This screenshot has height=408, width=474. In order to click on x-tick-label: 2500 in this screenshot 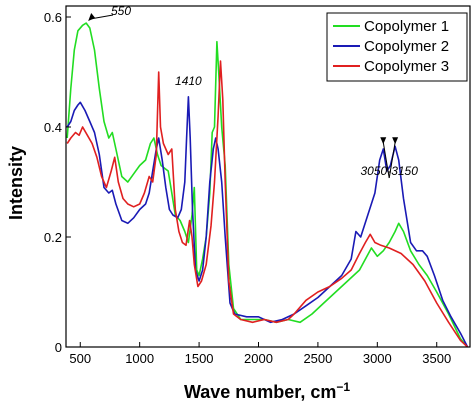, I will do `click(317, 358)`.